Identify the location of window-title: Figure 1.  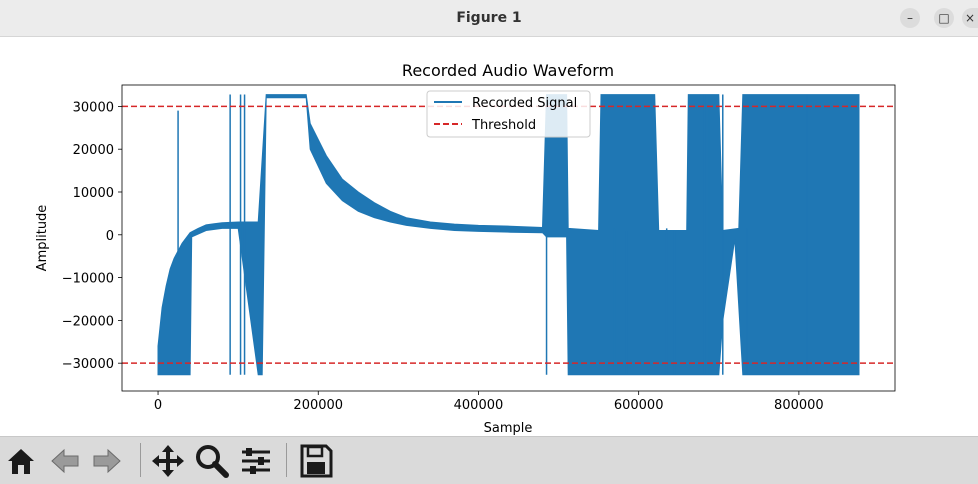
(489, 18).